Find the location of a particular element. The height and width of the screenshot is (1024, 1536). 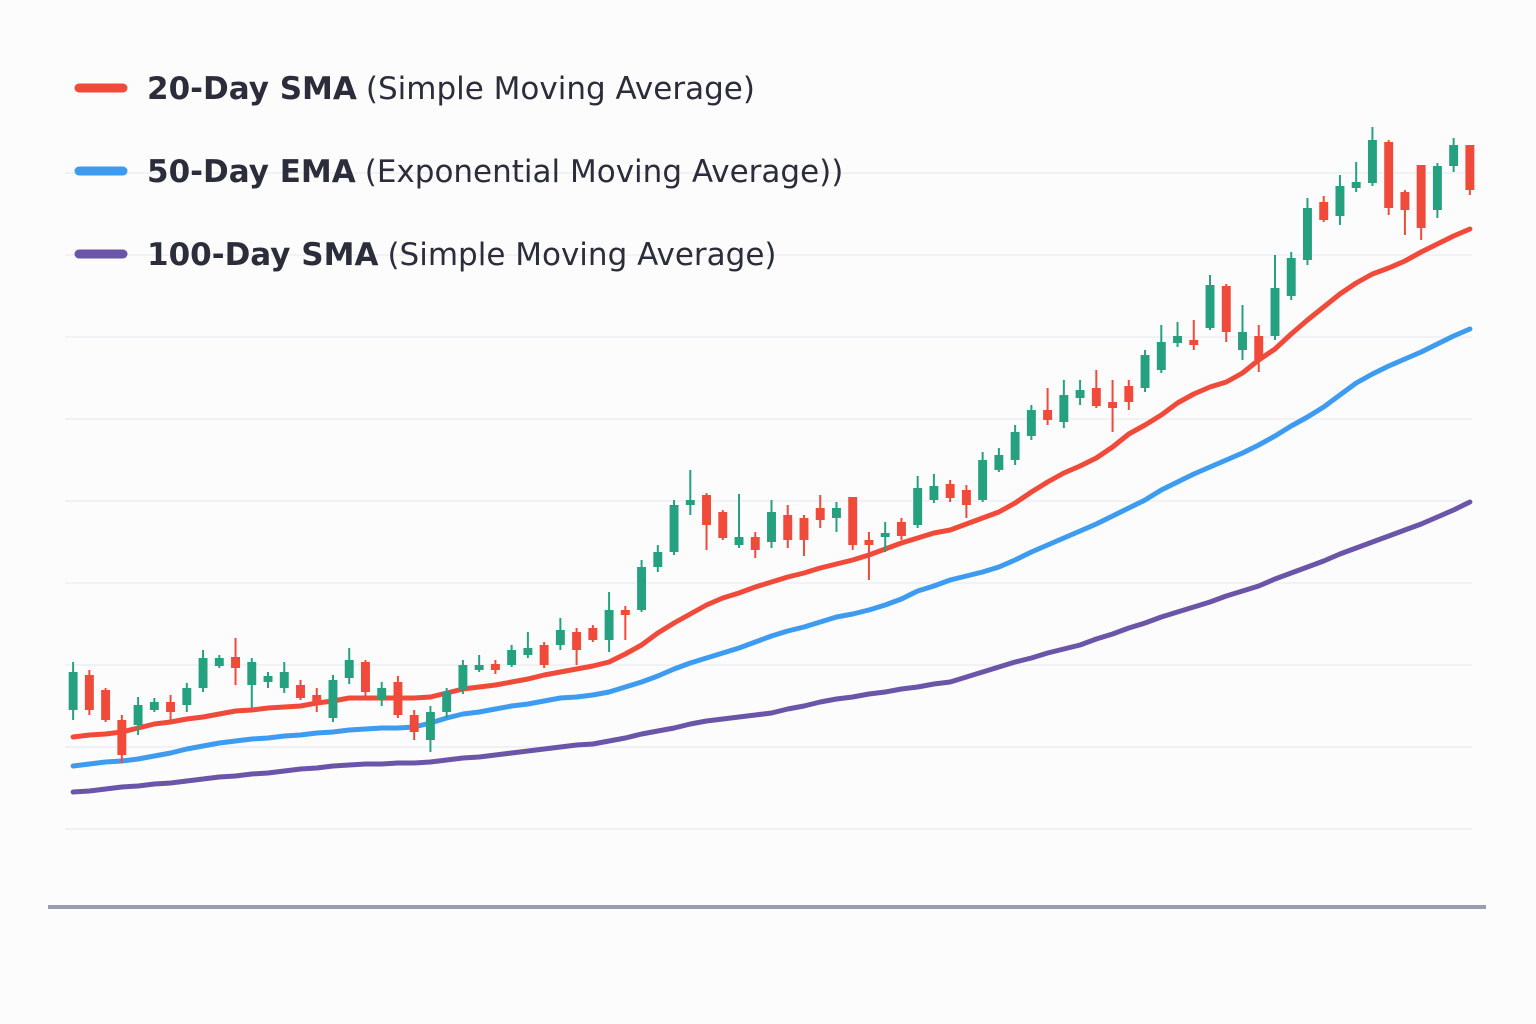

legend-label: 50-Day EMA (Exponential Moving Average)) is located at coordinates (495, 172).